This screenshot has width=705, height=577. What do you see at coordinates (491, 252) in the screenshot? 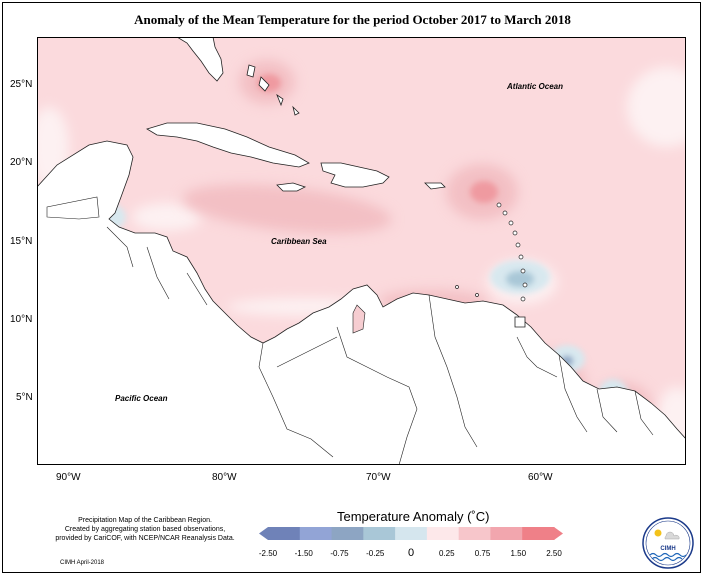
I see `lesser-antilles` at bounding box center [491, 252].